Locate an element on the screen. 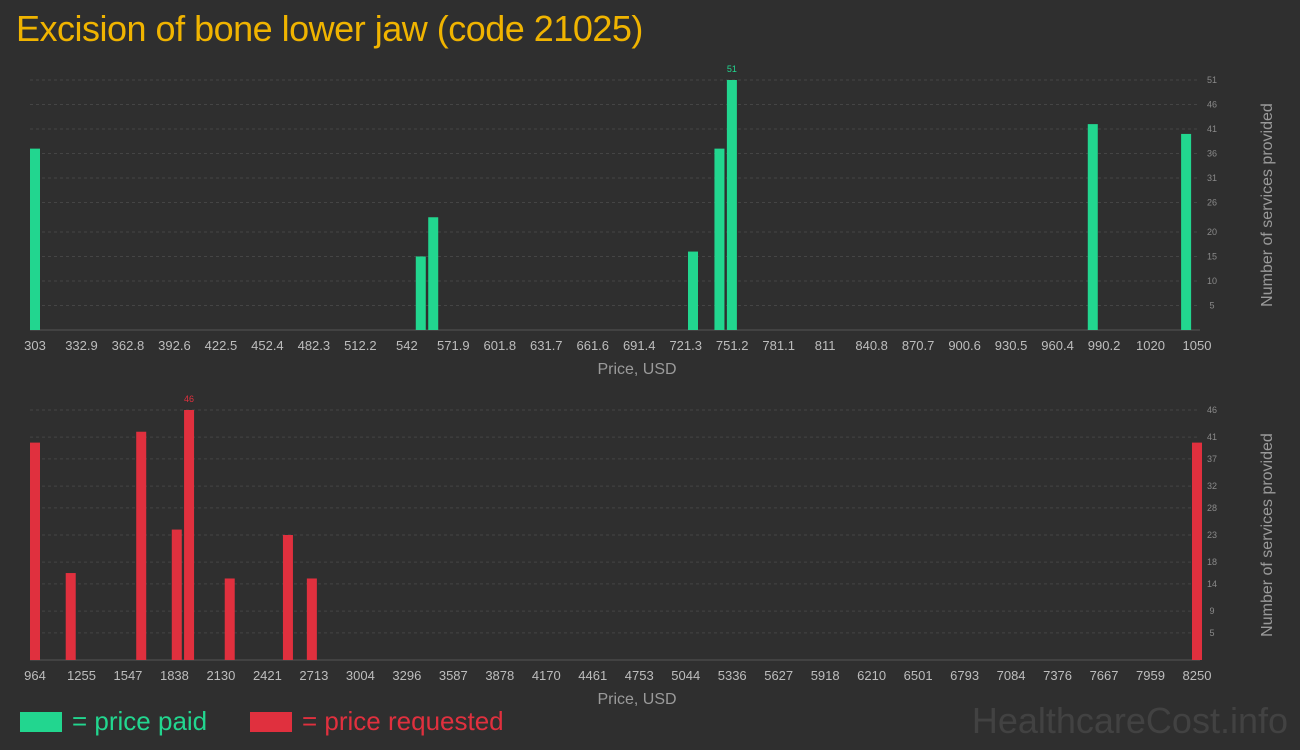 This screenshot has width=1300, height=750. y-tick-label: 14 is located at coordinates (1212, 584).